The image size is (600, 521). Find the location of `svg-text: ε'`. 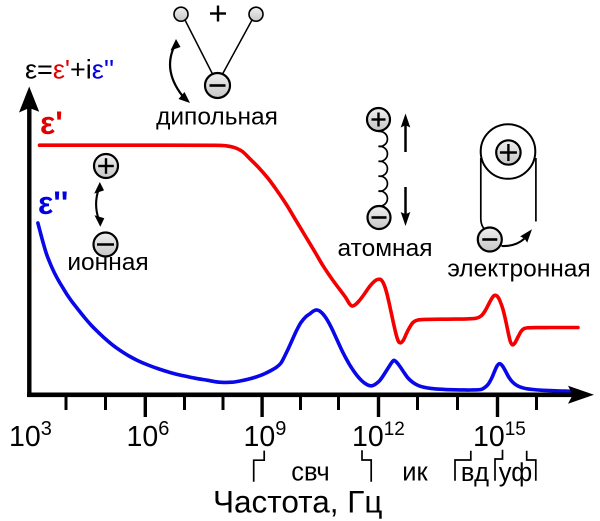

svg-text: ε' is located at coordinates (51, 123).